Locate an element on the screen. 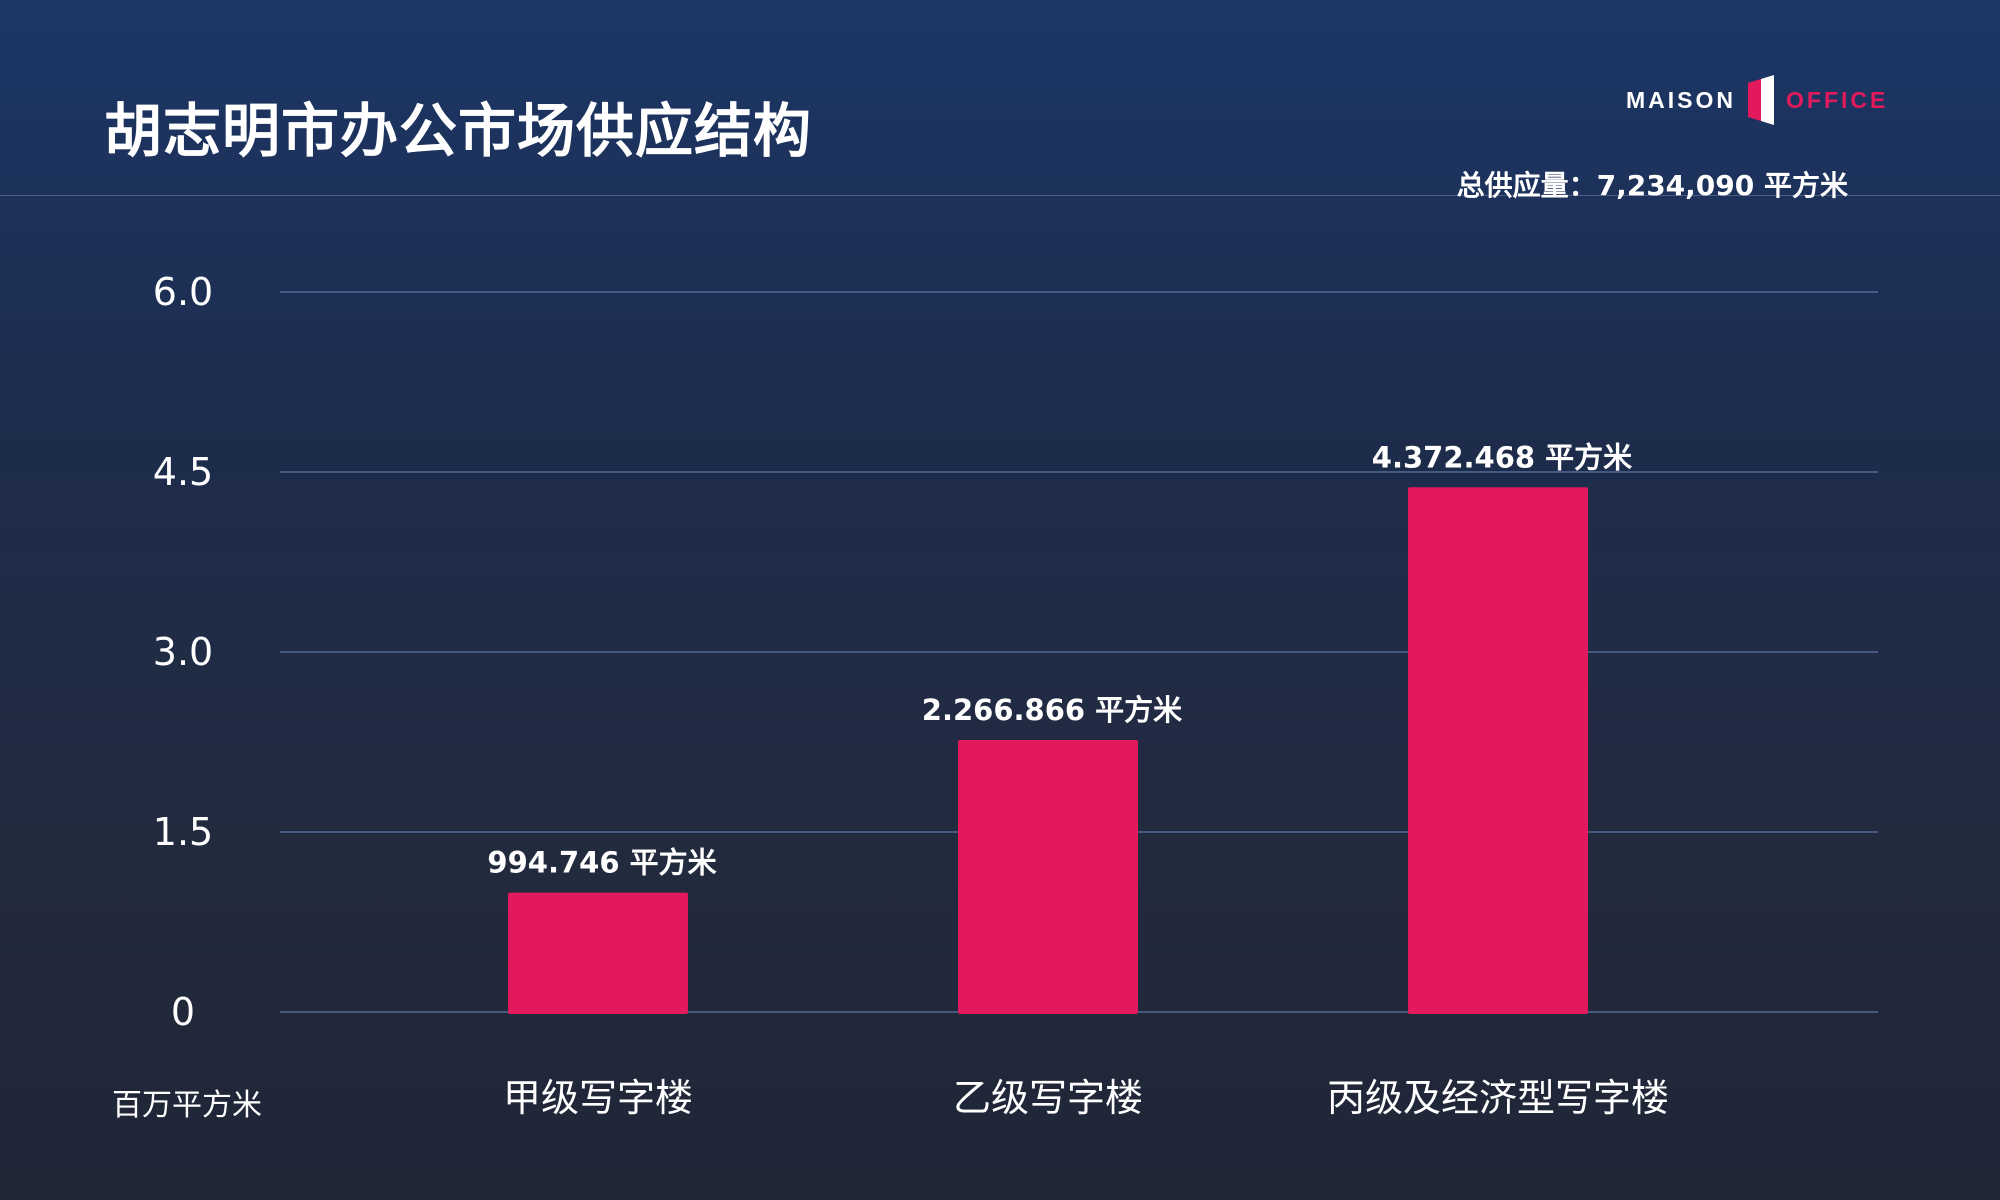  logo-text-maison: MAISON is located at coordinates (1681, 99).